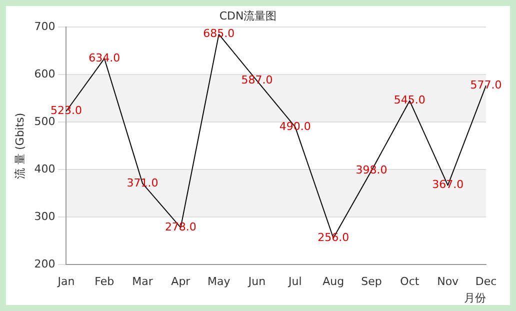  Describe the element at coordinates (104, 57) in the screenshot. I see `data-label: 634.0` at that location.